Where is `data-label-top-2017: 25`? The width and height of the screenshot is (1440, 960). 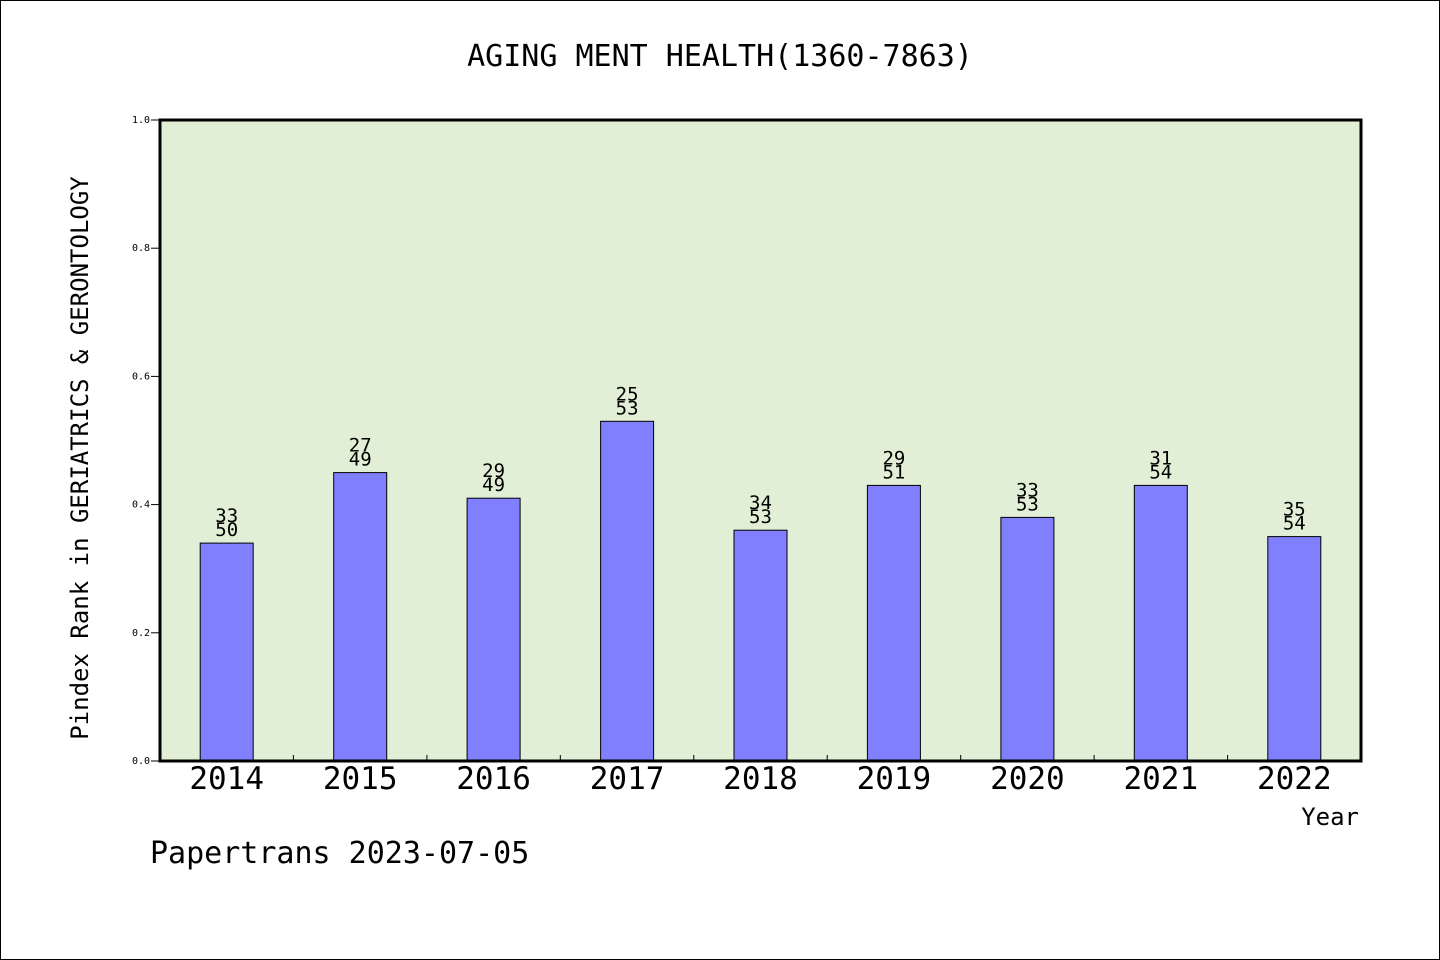
data-label-top-2017: 25 is located at coordinates (627, 394).